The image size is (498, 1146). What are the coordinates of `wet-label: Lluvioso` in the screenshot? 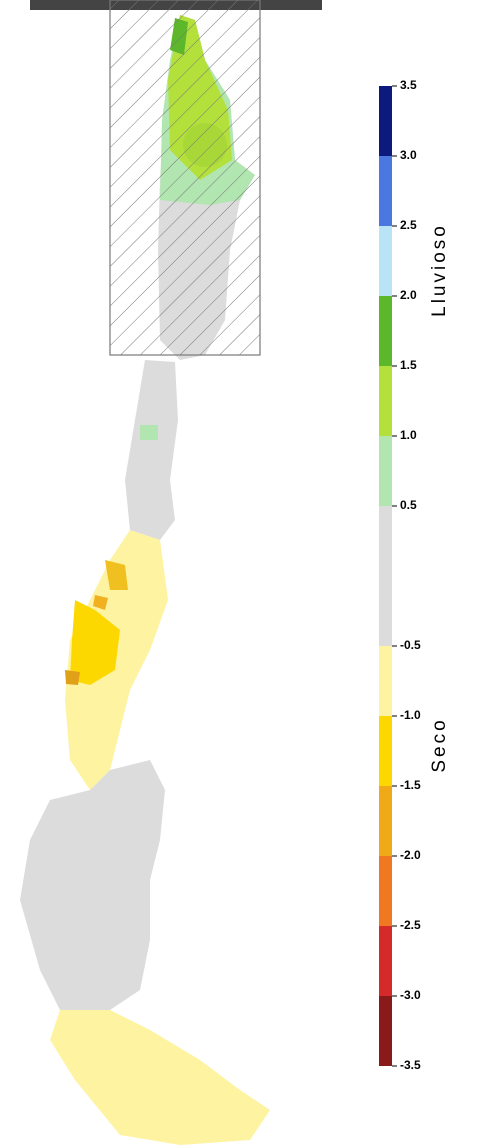 It's located at (439, 270).